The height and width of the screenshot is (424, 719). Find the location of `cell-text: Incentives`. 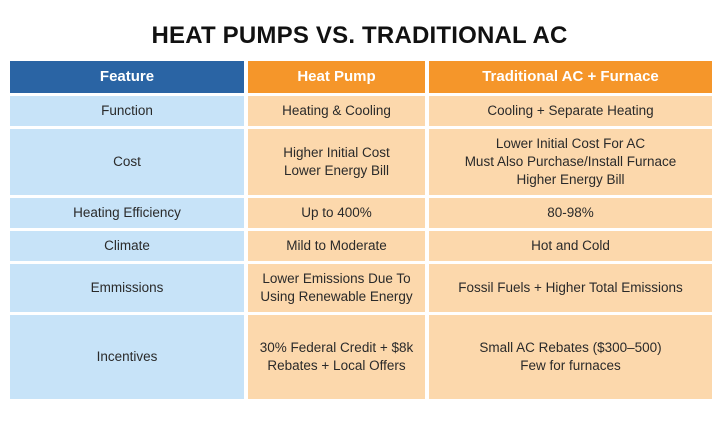

cell-text: Incentives is located at coordinates (127, 356).